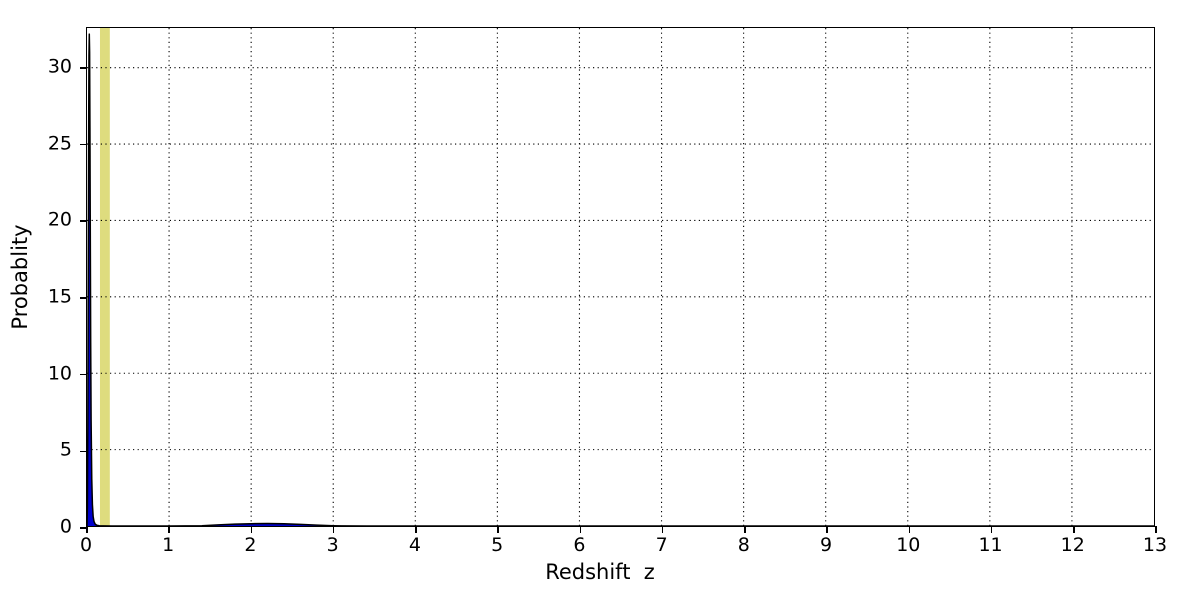  I want to click on x-tick-label: 10, so click(908, 545).